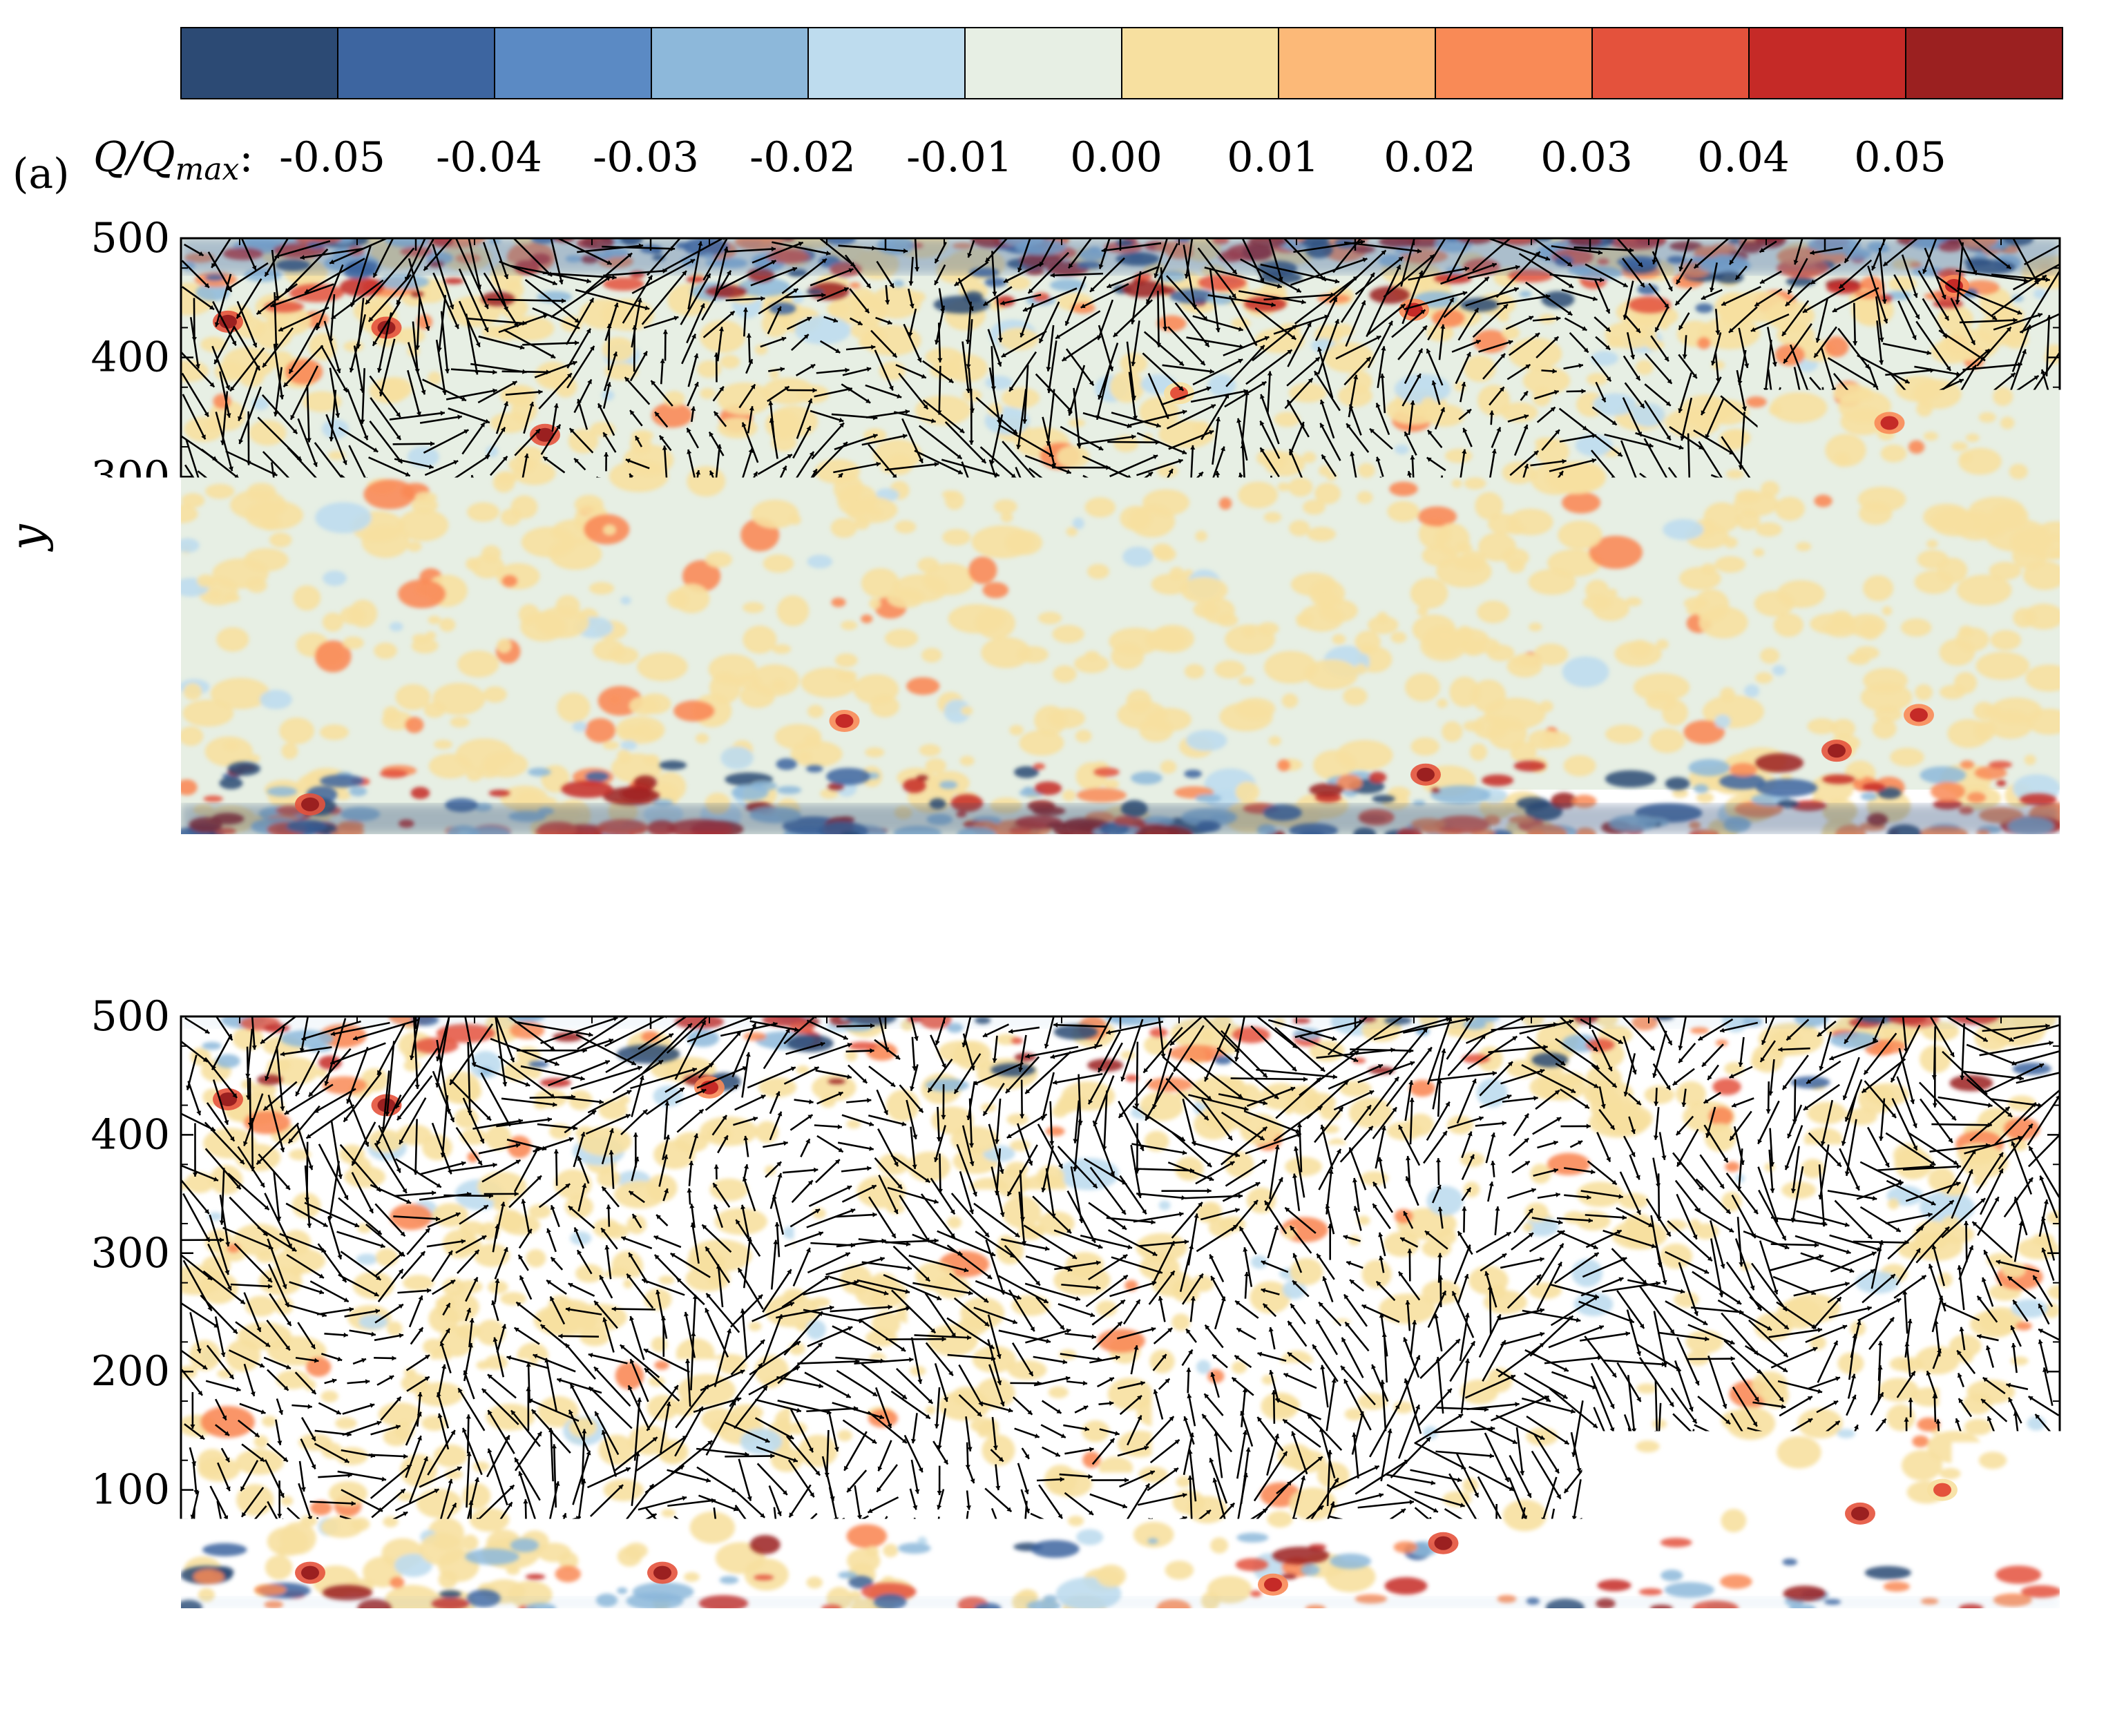 This screenshot has width=2115, height=1736. I want to click on x-tick-label: 1000, so click(1355, 870).